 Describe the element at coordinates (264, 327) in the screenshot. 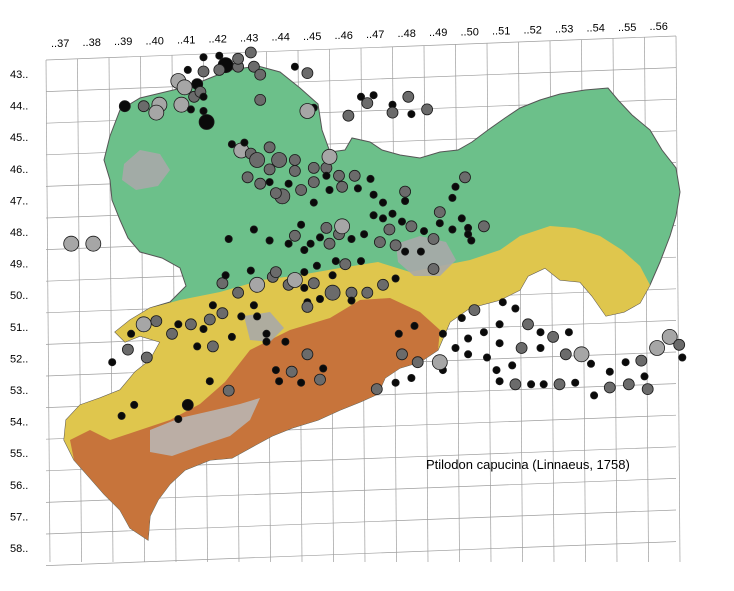

I see `city-area-chemnitz` at that location.